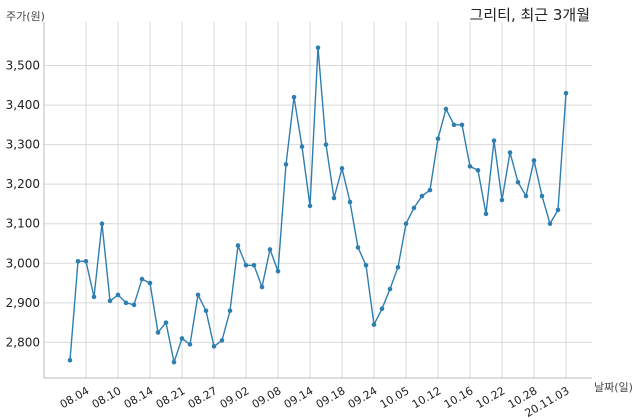 This screenshot has width=640, height=419. Describe the element at coordinates (530, 15) in the screenshot. I see `chart-title: 그리티, 최근 3개월` at that location.